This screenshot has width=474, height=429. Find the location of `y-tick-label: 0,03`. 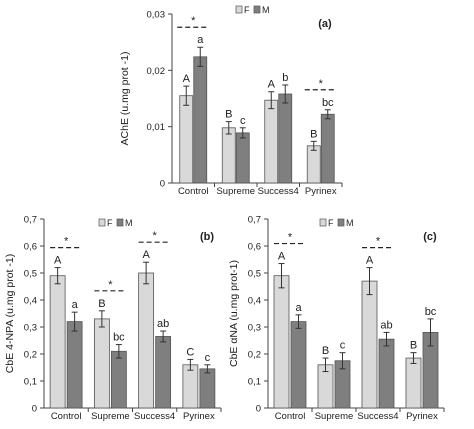

y-tick-label: 0,03 is located at coordinates (156, 15).